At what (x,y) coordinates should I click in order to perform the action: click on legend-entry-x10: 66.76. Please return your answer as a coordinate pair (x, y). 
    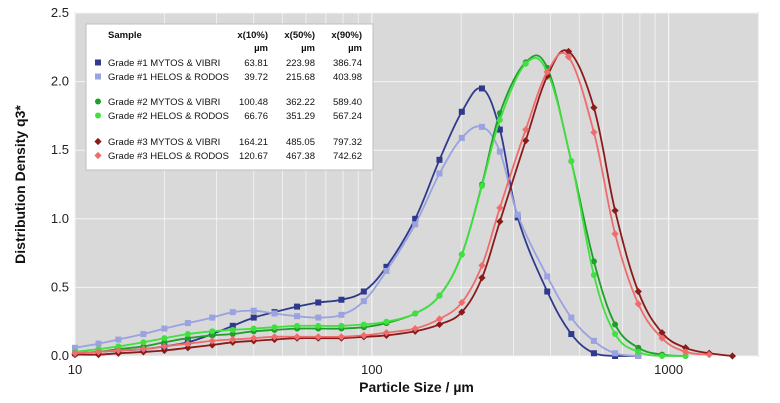
    Looking at the image, I should click on (256, 116).